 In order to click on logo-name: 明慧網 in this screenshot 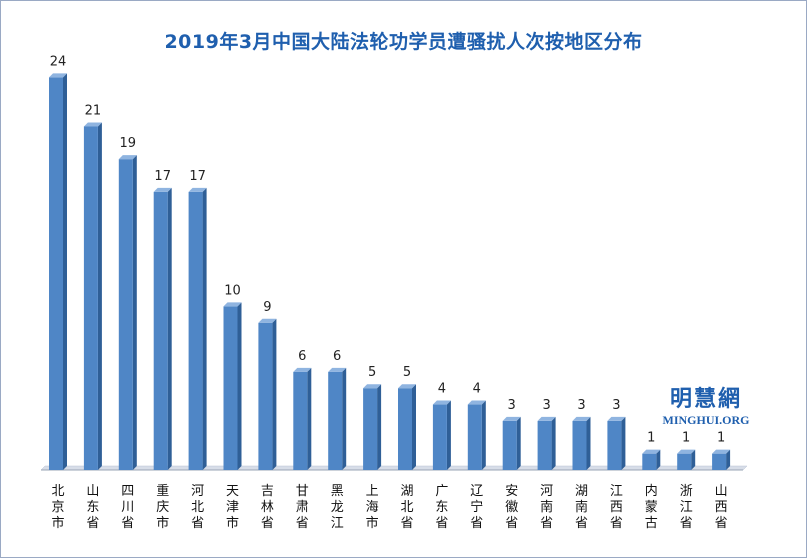, I will do `click(705, 399)`.